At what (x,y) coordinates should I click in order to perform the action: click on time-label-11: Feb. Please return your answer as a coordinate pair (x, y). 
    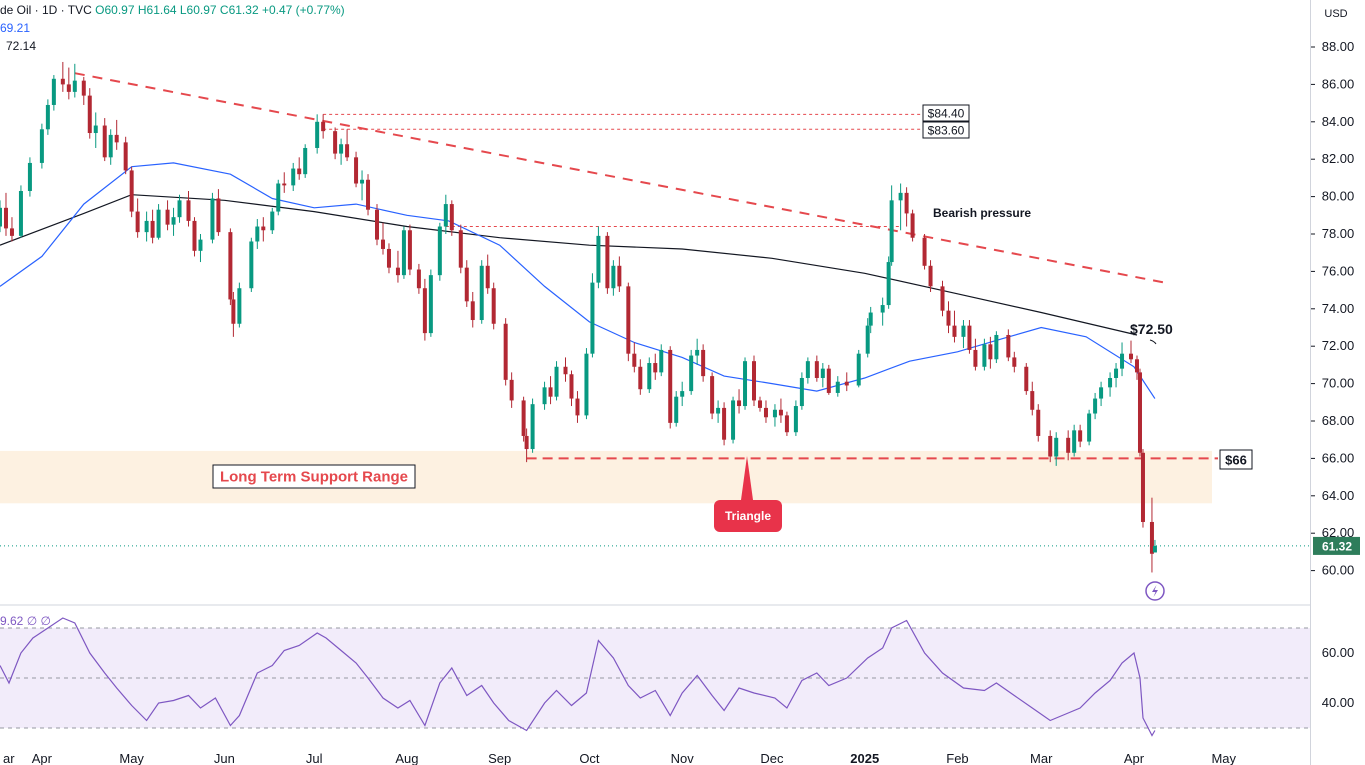
    Looking at the image, I should click on (957, 758).